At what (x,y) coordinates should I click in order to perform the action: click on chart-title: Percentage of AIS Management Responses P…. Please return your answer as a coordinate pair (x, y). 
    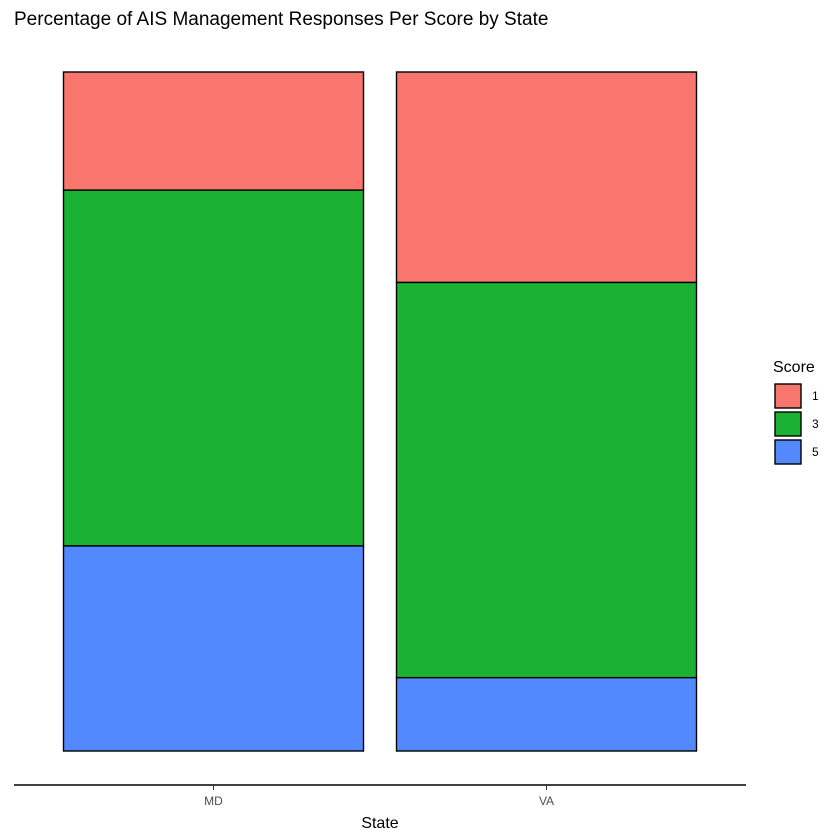
    Looking at the image, I should click on (281, 19).